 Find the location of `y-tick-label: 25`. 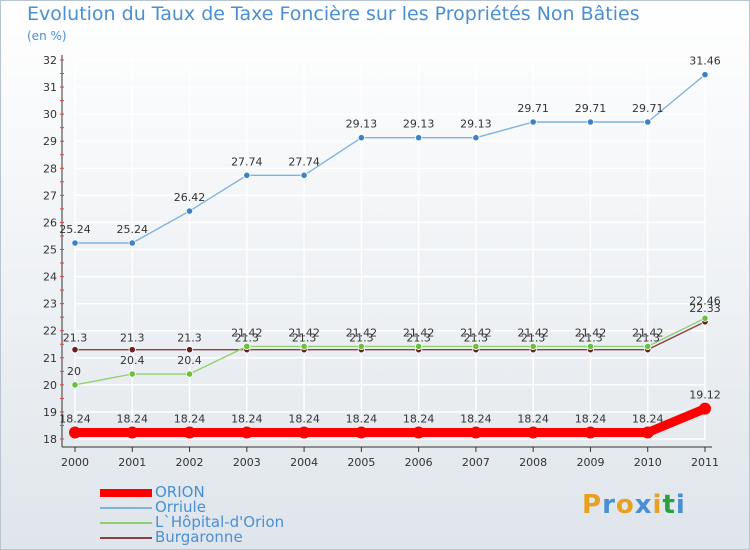

y-tick-label: 25 is located at coordinates (50, 250).